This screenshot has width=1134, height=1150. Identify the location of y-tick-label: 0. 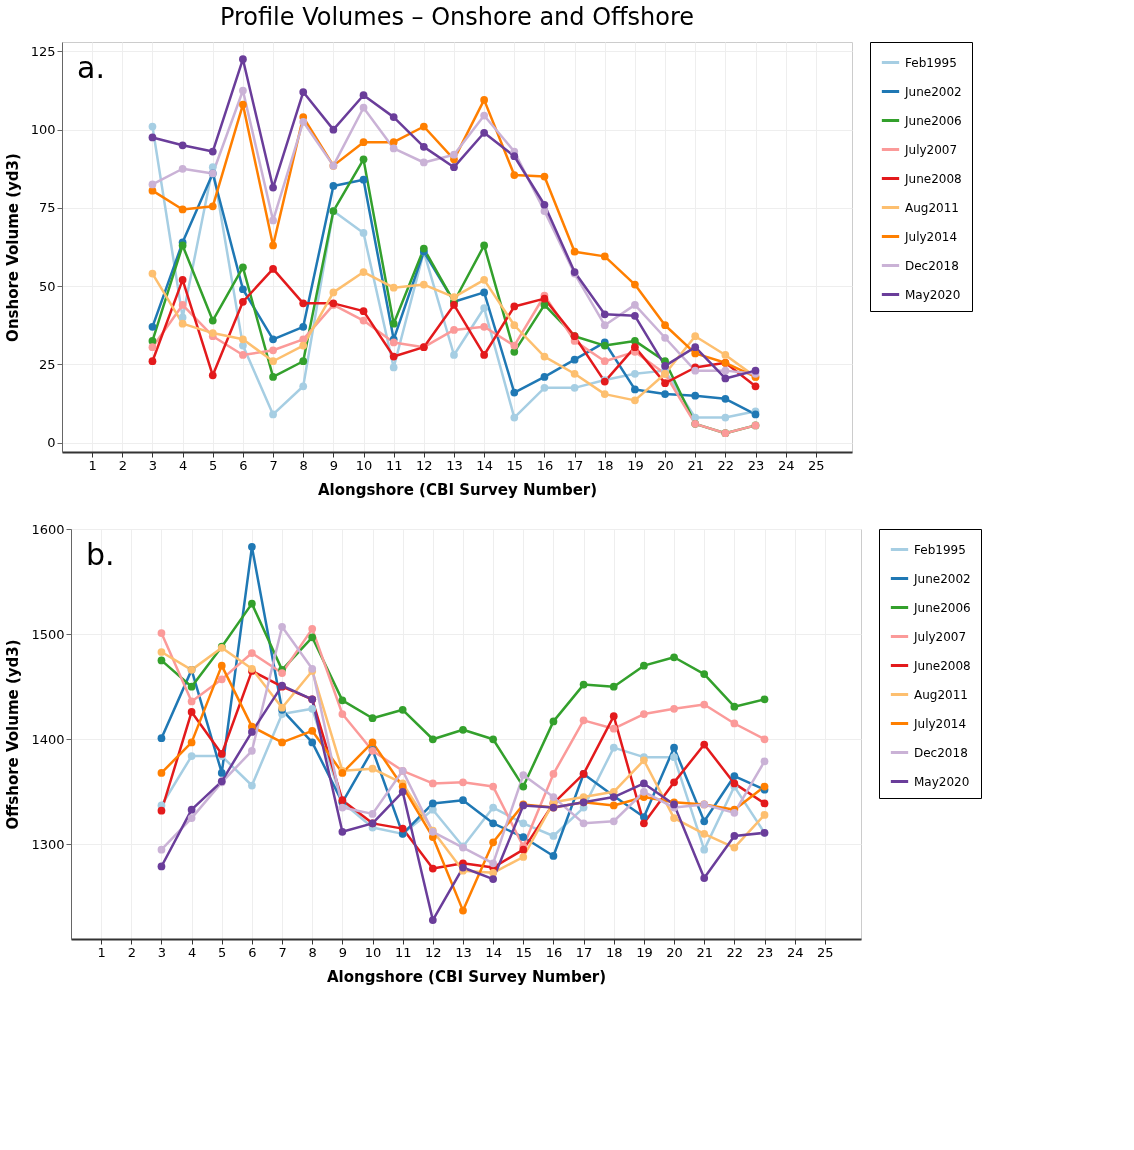
(51, 443).